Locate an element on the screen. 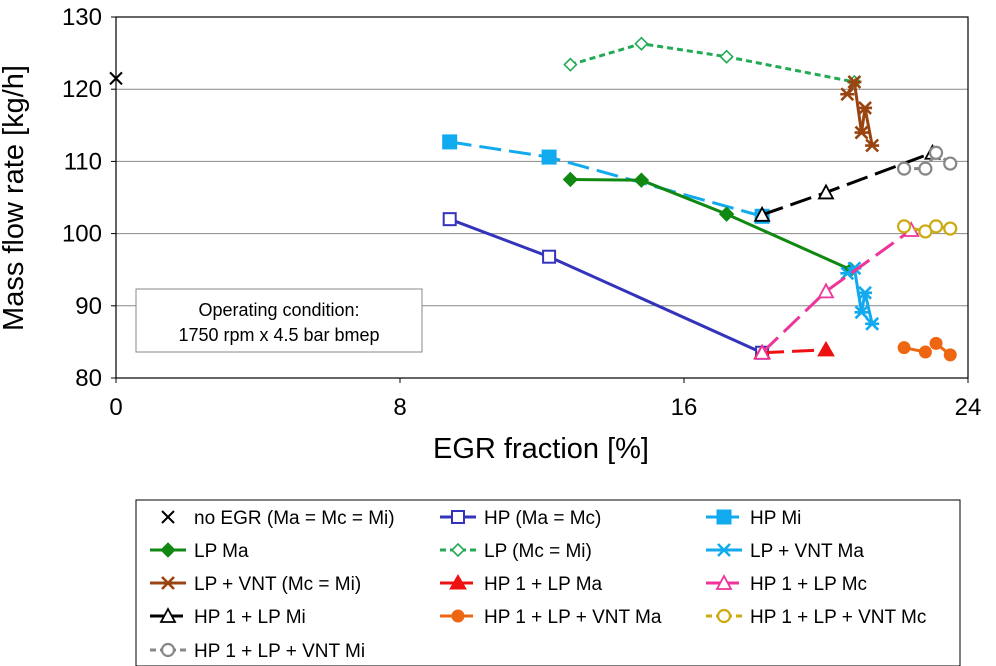  legend-item: HP 1 + LP + VNT Mi is located at coordinates (257, 651).